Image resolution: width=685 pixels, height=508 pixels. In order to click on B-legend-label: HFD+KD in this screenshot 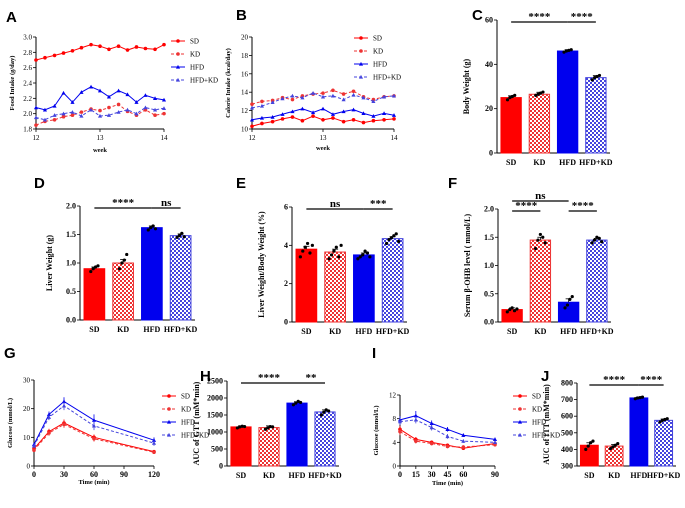, I will do `click(387, 78)`.